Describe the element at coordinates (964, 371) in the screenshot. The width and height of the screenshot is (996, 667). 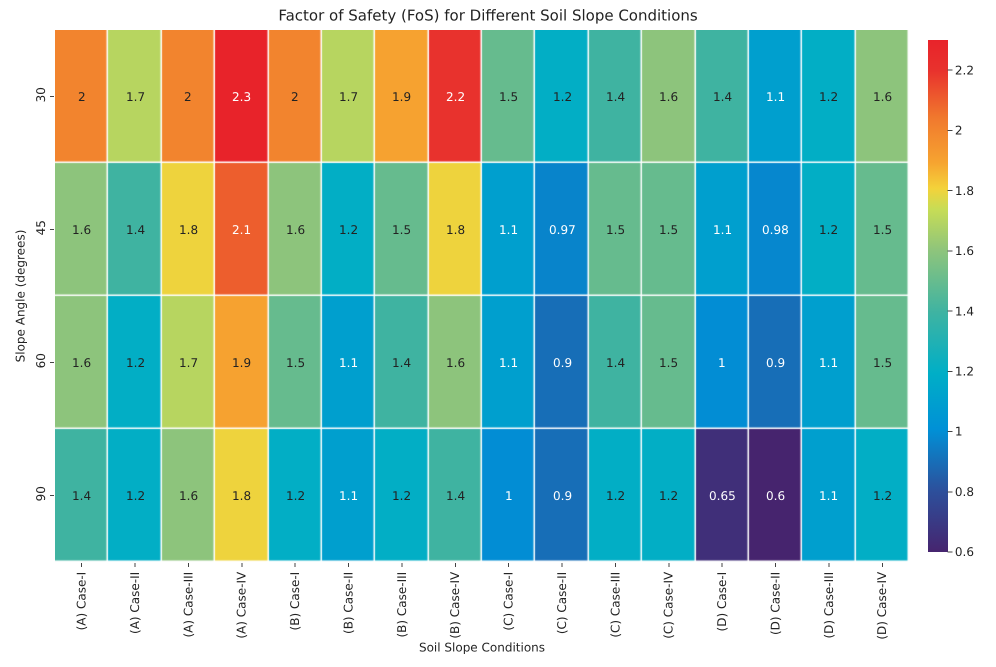
I see `color-bar-label: 1.2` at that location.